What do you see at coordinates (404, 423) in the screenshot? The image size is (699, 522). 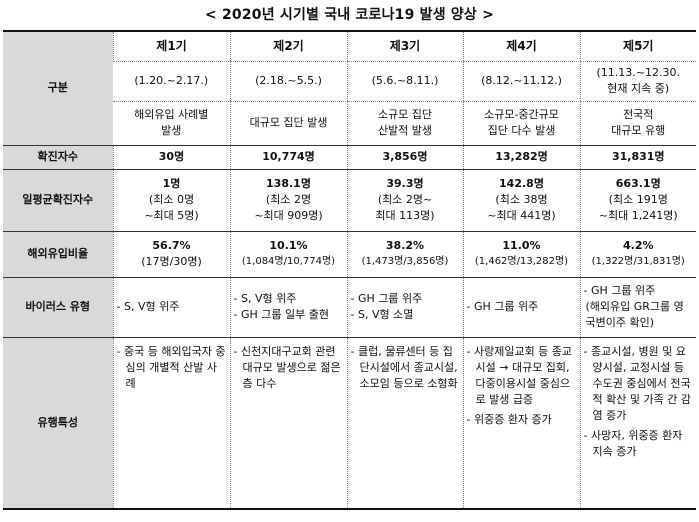 I see `features-cell: - 클럽, 물류센터 등 집단시설에서 종교시설, 소모임 등으로 소형화` at bounding box center [404, 423].